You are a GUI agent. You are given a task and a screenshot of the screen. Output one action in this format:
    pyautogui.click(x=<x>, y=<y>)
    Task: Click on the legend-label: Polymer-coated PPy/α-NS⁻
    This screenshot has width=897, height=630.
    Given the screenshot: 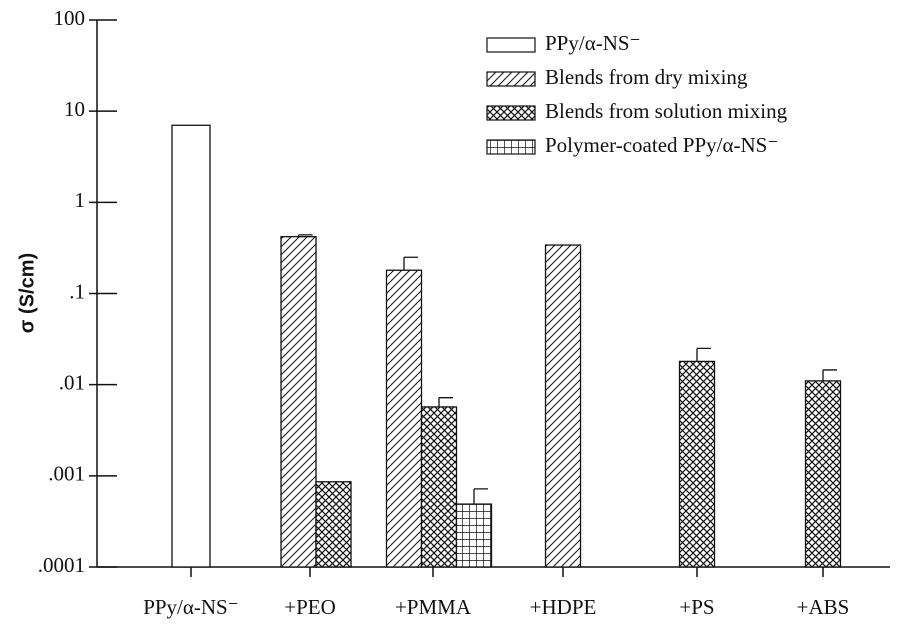 What is the action you would take?
    pyautogui.click(x=661, y=145)
    